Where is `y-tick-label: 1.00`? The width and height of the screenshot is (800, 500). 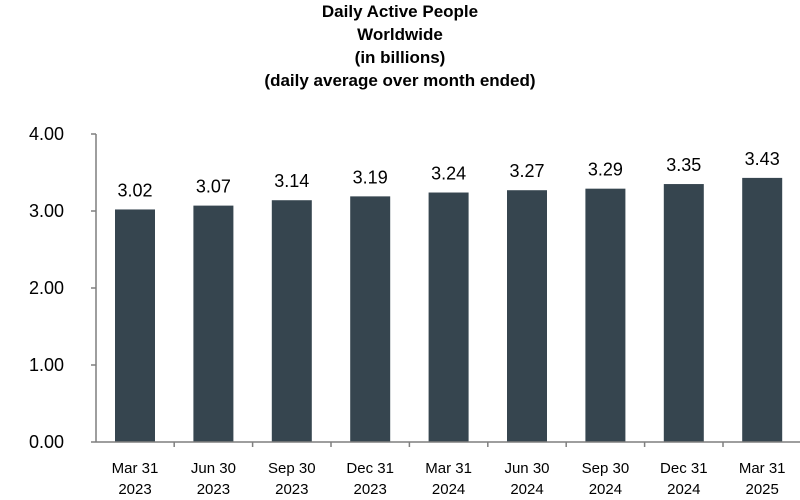
y-tick-label: 1.00 is located at coordinates (46, 365).